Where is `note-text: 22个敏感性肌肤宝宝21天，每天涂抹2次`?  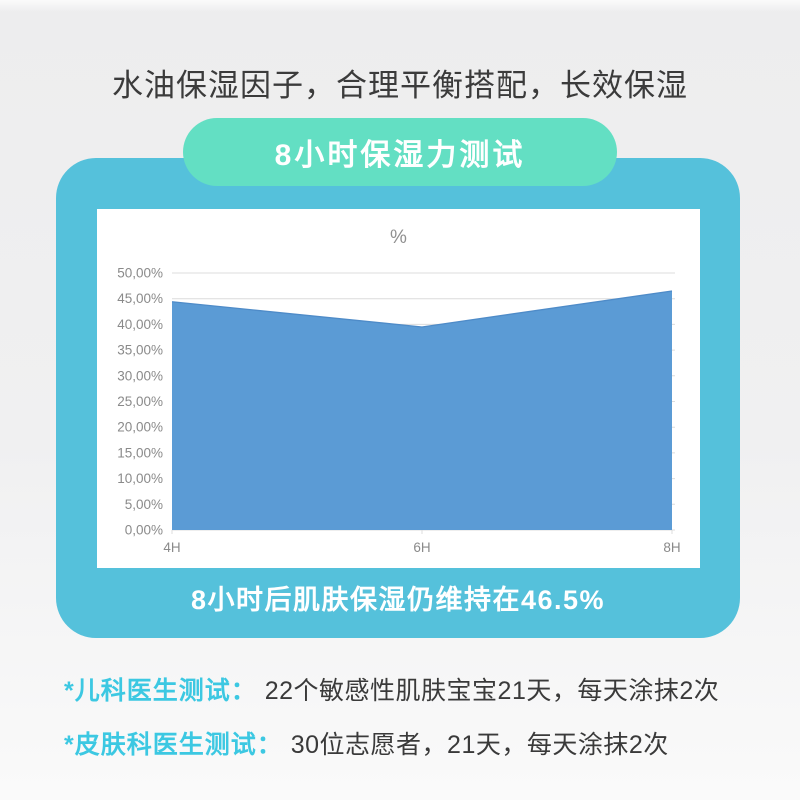 note-text: 22个敏感性肌肤宝宝21天，每天涂抹2次 is located at coordinates (492, 691).